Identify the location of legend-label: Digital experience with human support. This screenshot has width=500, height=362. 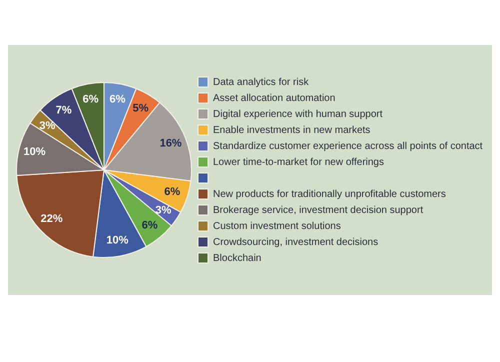
(298, 114).